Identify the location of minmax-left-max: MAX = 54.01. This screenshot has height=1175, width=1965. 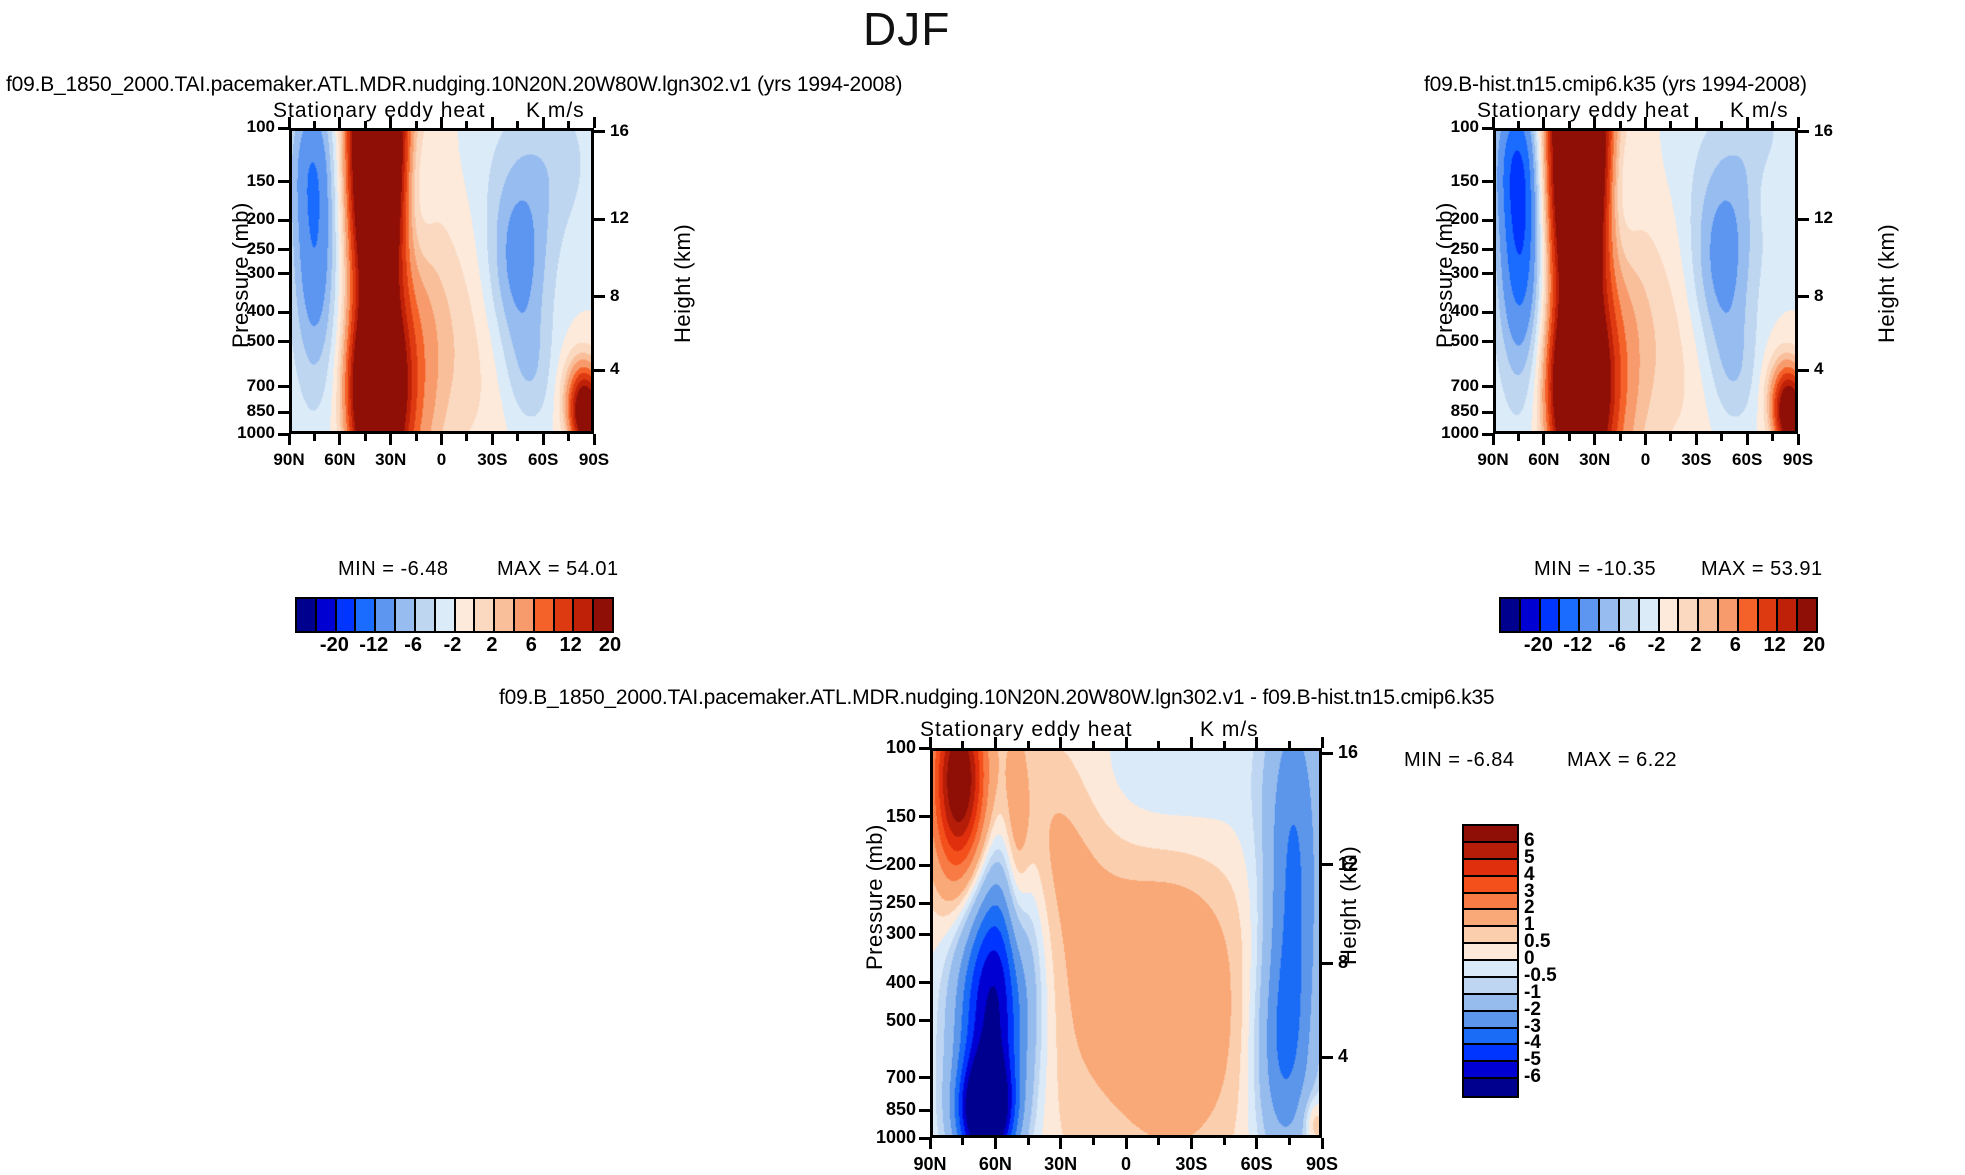
(558, 569).